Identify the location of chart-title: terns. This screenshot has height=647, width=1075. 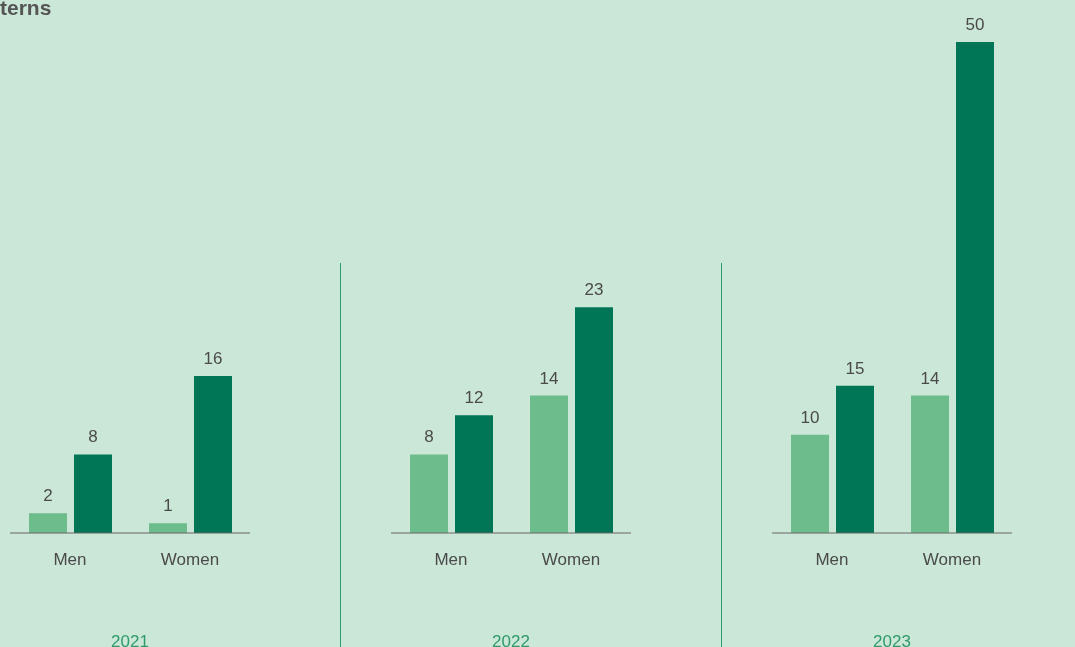
(26, 10).